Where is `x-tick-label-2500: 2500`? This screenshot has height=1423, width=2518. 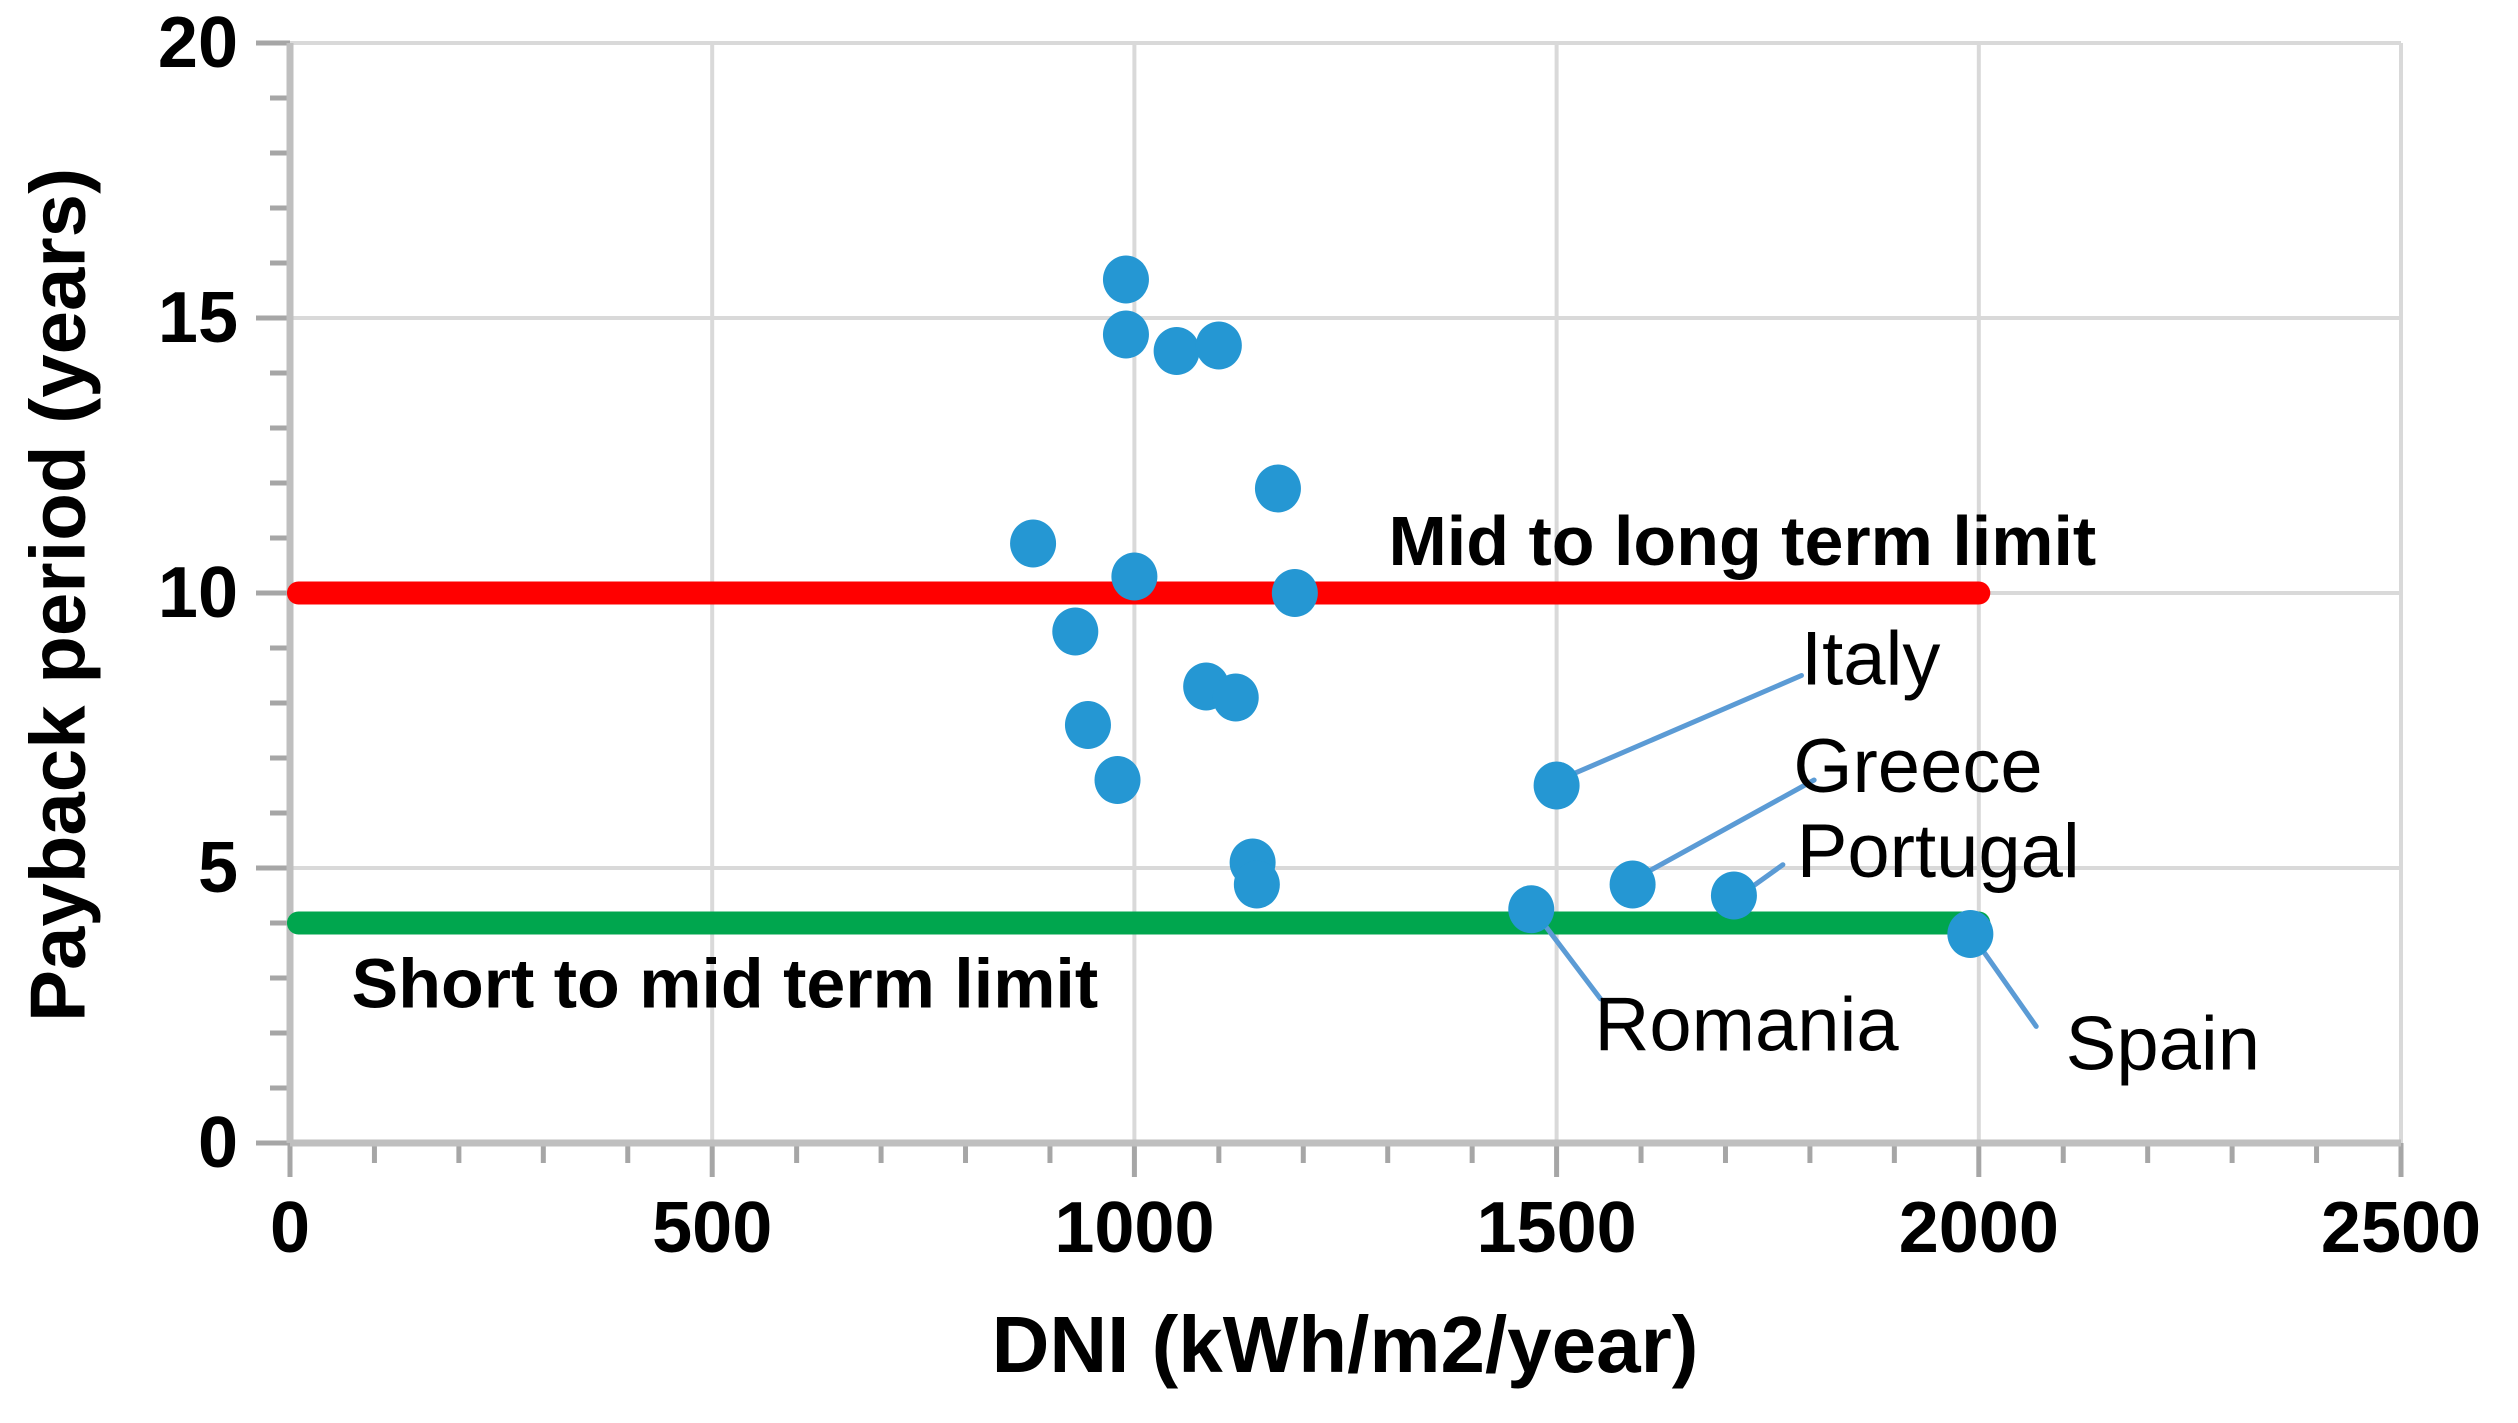
x-tick-label-2500: 2500 is located at coordinates (2401, 1228).